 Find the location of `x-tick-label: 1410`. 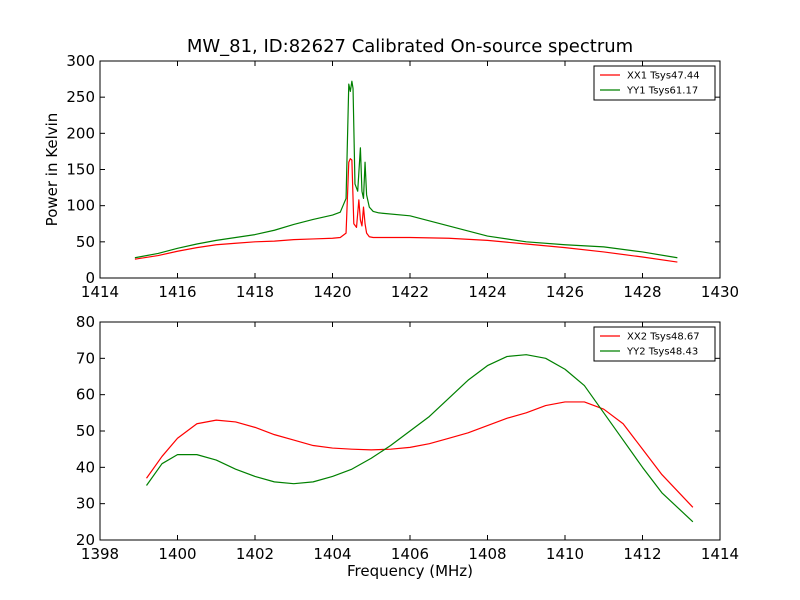

x-tick-label: 1410 is located at coordinates (565, 554).